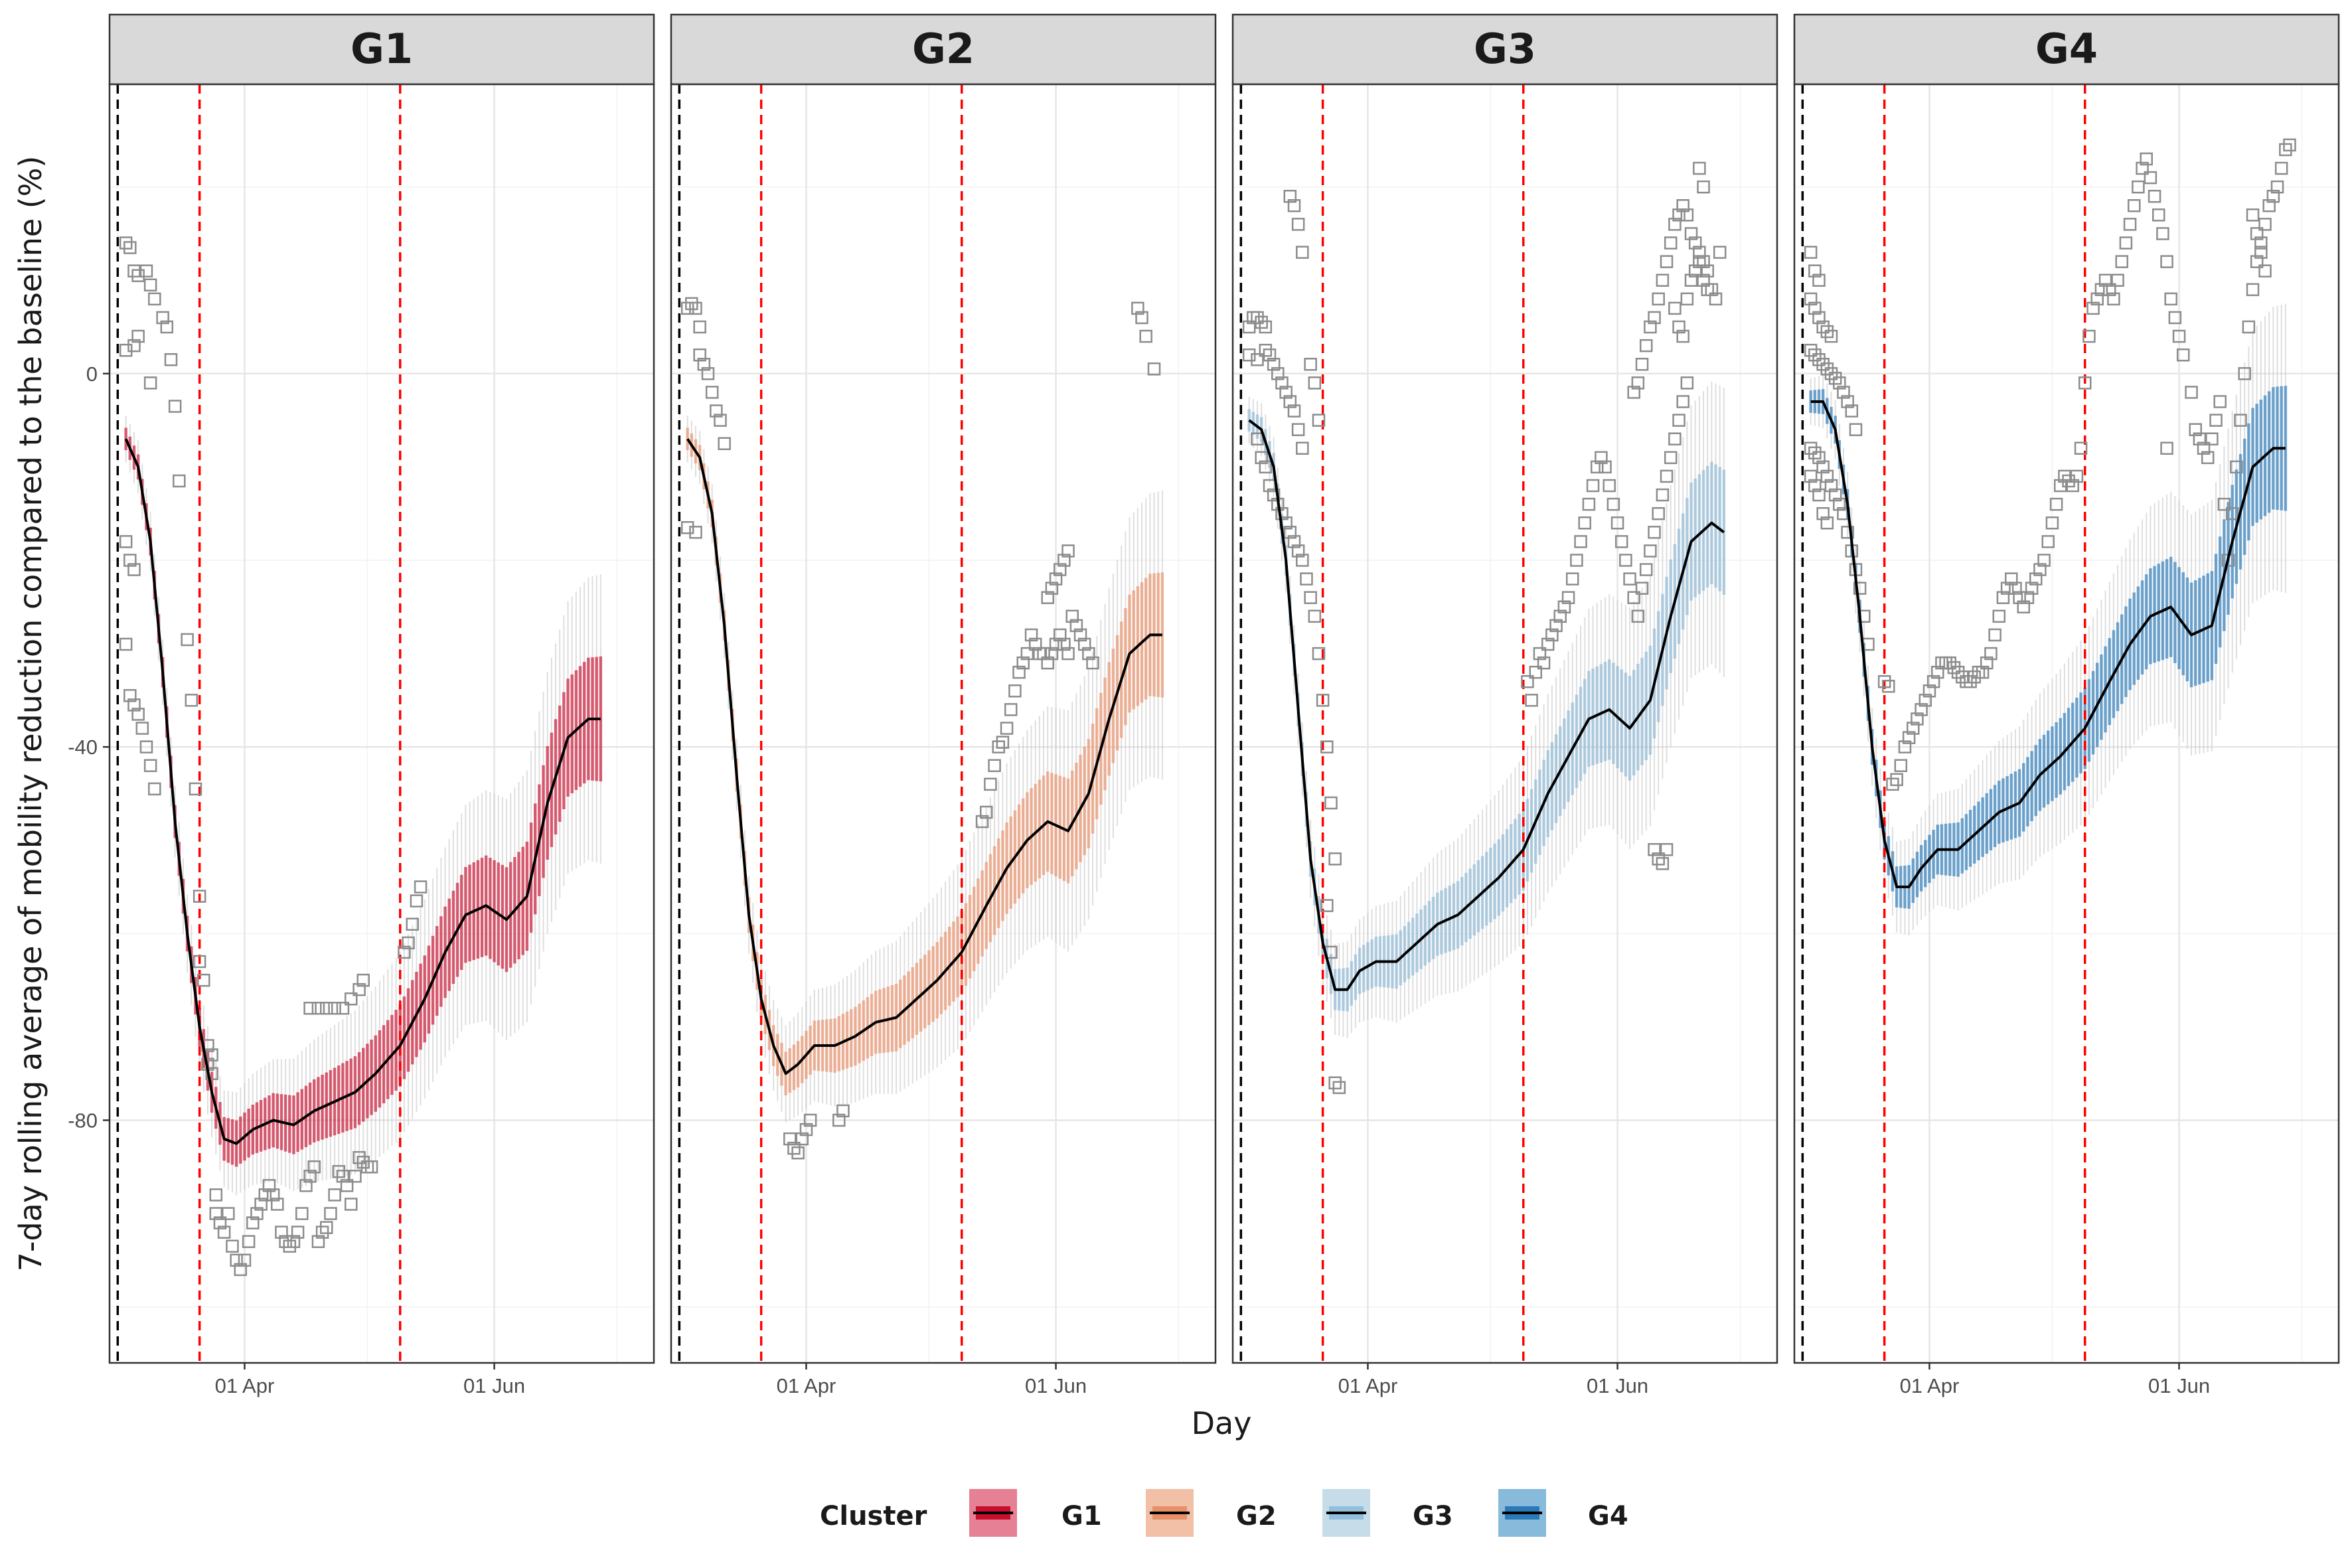  Describe the element at coordinates (1056, 1386) in the screenshot. I see `x-tick-label: 01 Jun` at that location.